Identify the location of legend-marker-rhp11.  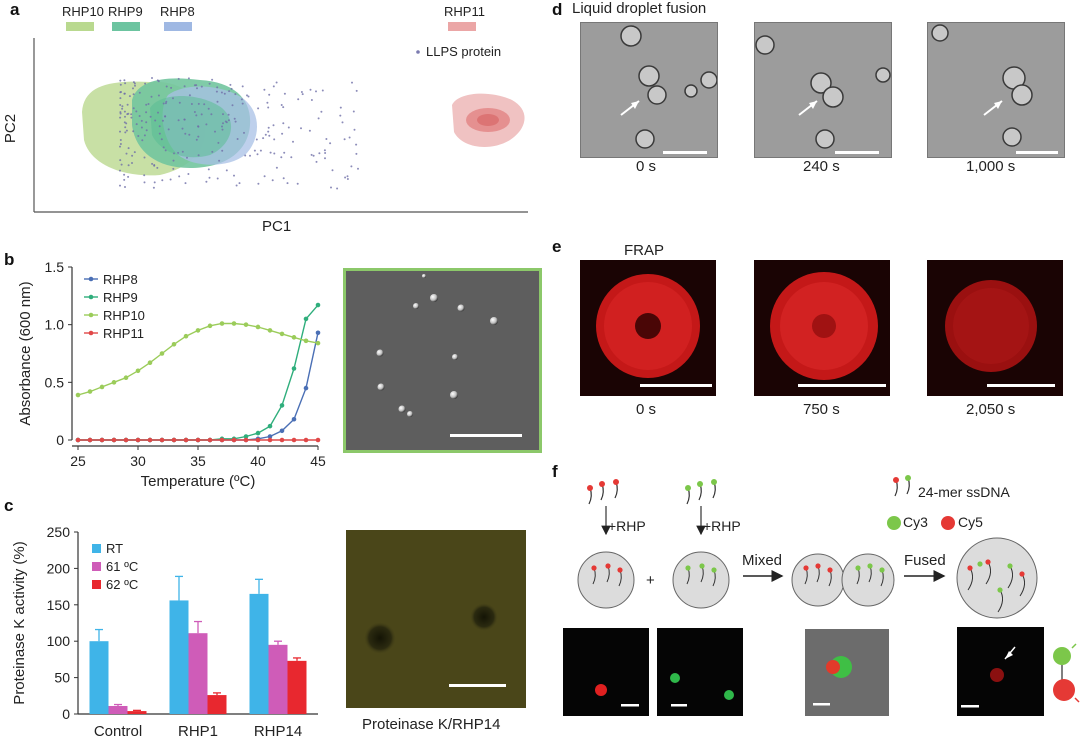
(91, 333).